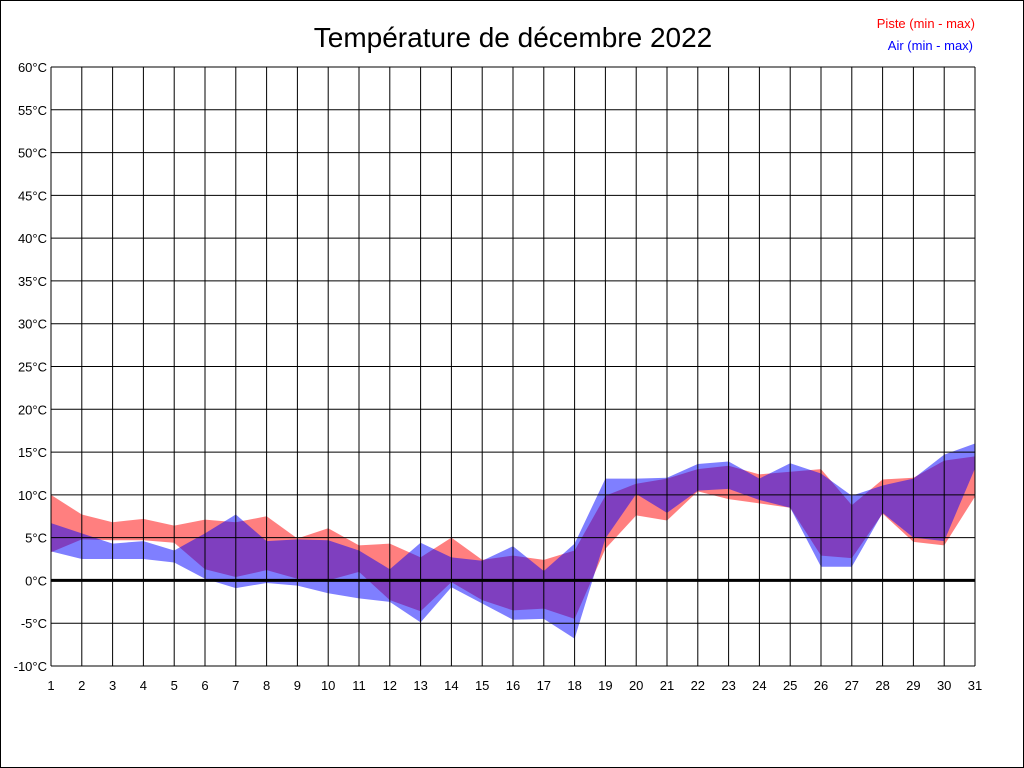 The width and height of the screenshot is (1024, 768). What do you see at coordinates (328, 685) in the screenshot?
I see `x-tick-label: 10` at bounding box center [328, 685].